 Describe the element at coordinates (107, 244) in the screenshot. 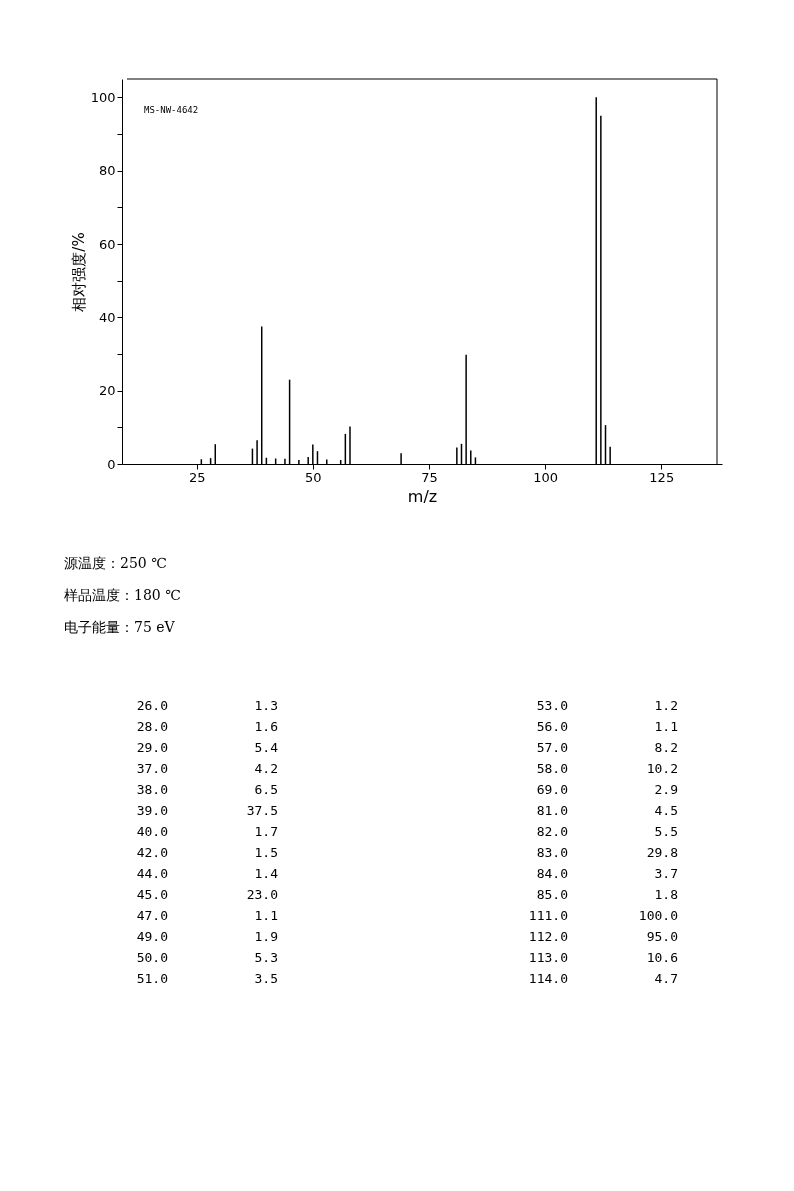

I see `y-tick-label: 60` at that location.